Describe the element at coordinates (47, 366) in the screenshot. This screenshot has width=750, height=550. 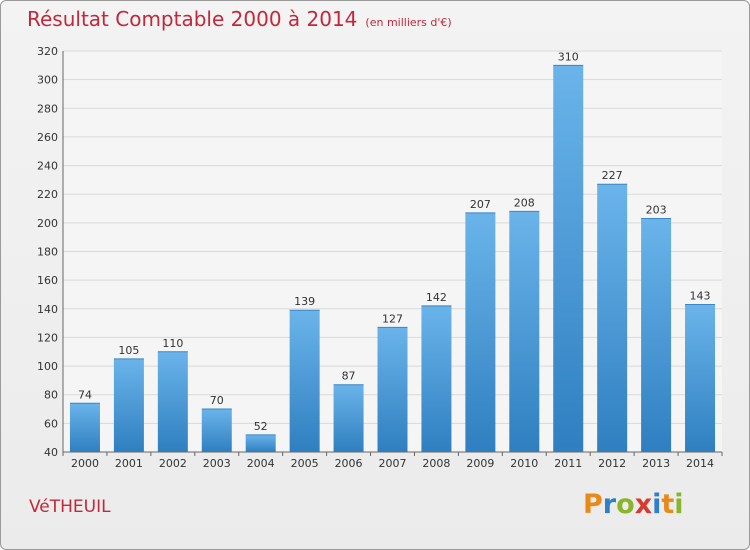
I see `y-tick-label: 100` at that location.